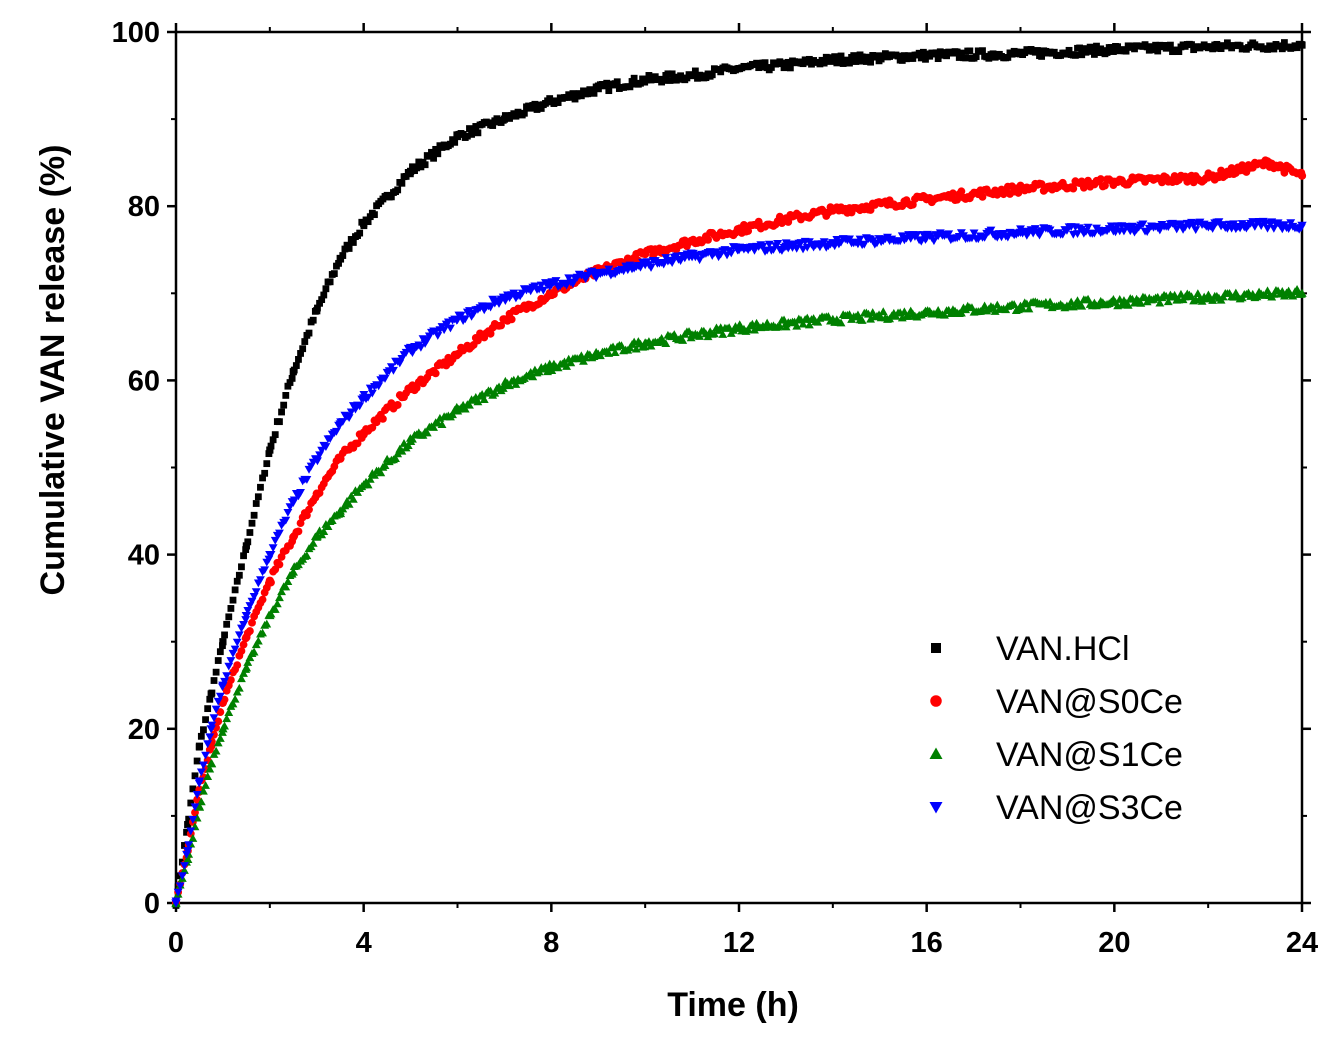  What do you see at coordinates (1089, 808) in the screenshot?
I see `legend-label: VAN@S3Ce` at bounding box center [1089, 808].